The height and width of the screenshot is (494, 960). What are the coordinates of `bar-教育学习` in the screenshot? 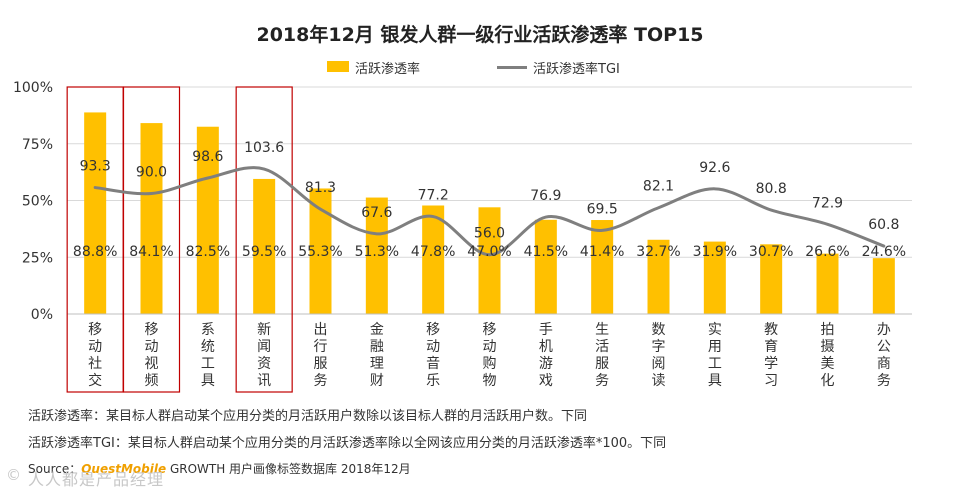 It's located at (771, 279).